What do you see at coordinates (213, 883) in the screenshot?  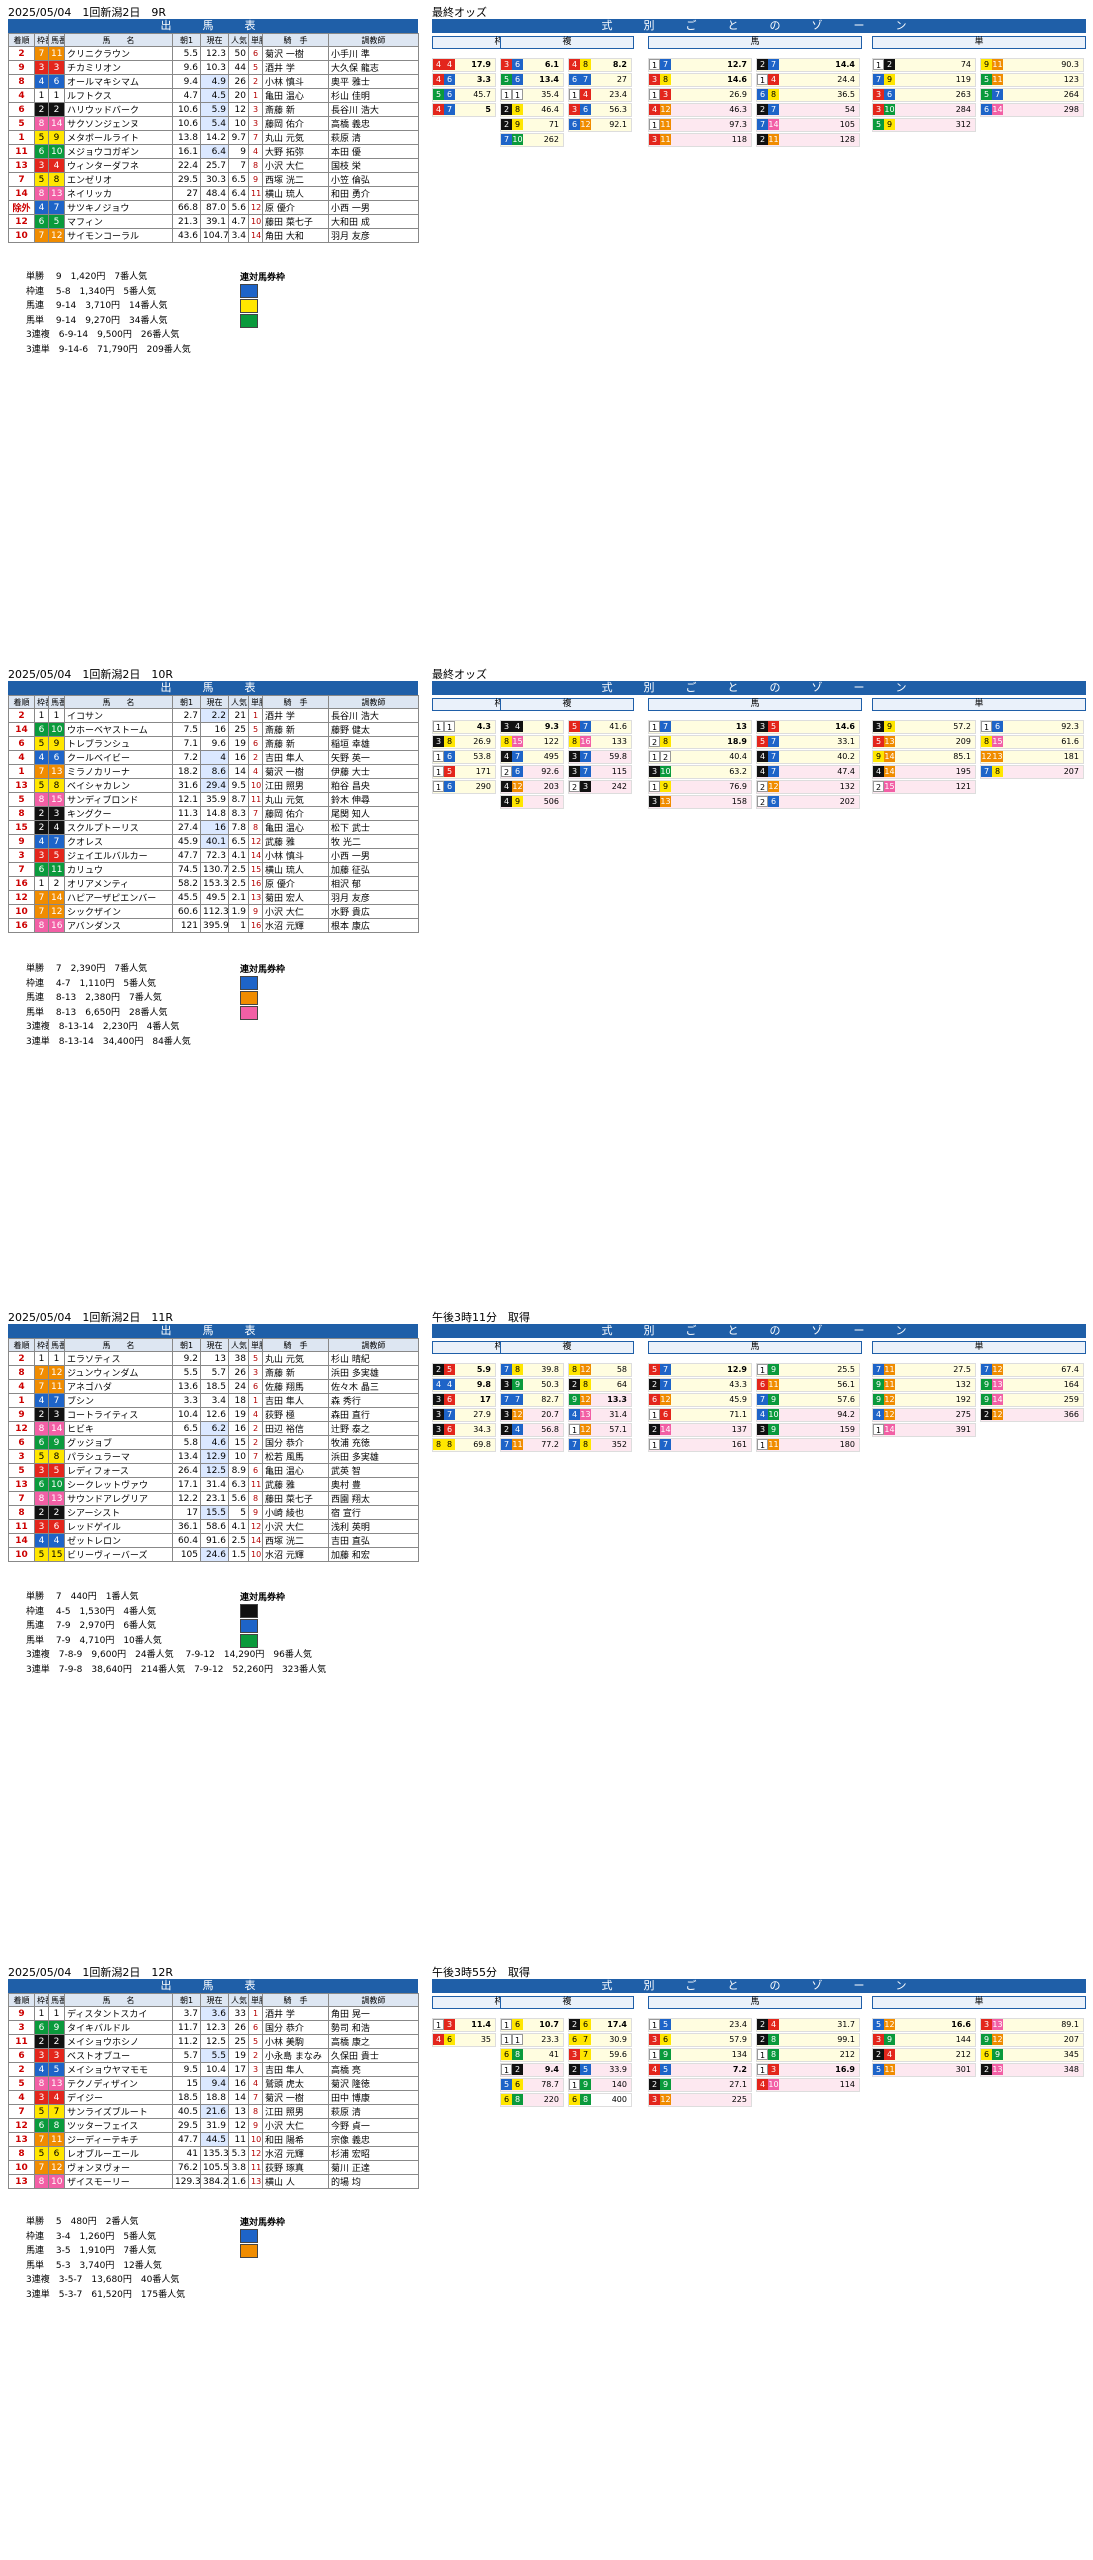 I see `entry-row: 16 1 2 オリアメンティ 58.2 153.3 2.5 16 原 優介 相沢 郁` at bounding box center [213, 883].